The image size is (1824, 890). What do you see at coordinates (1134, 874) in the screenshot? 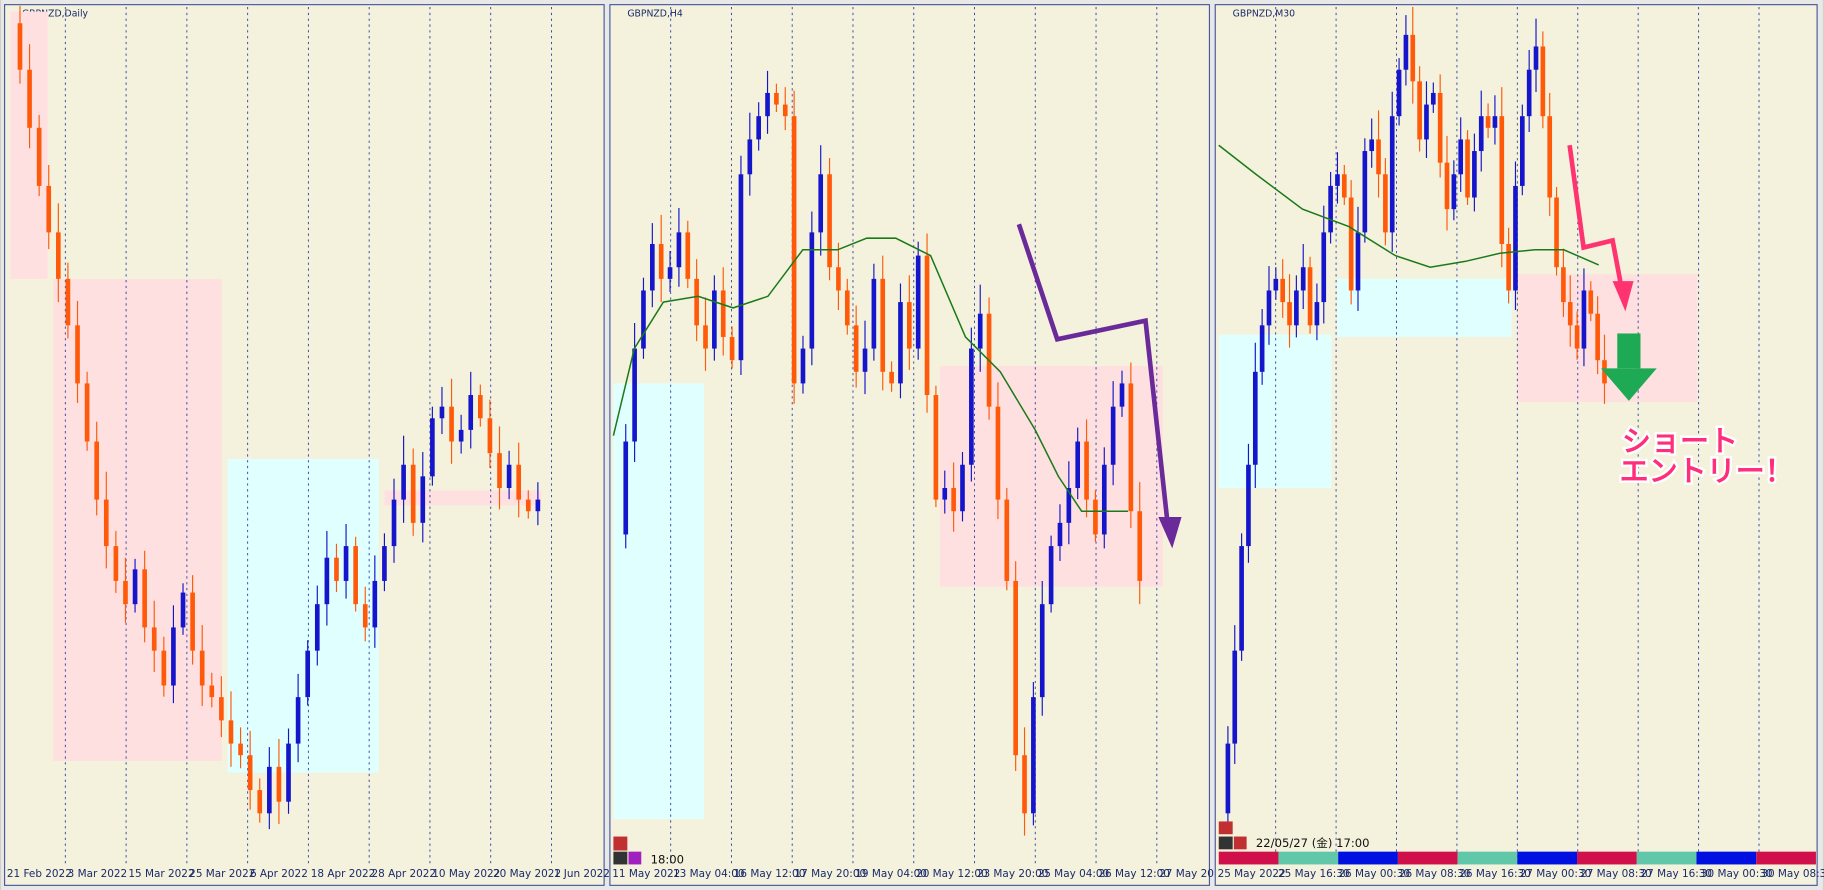
I see `x-axis-label: 26 May 12:00` at bounding box center [1134, 874].